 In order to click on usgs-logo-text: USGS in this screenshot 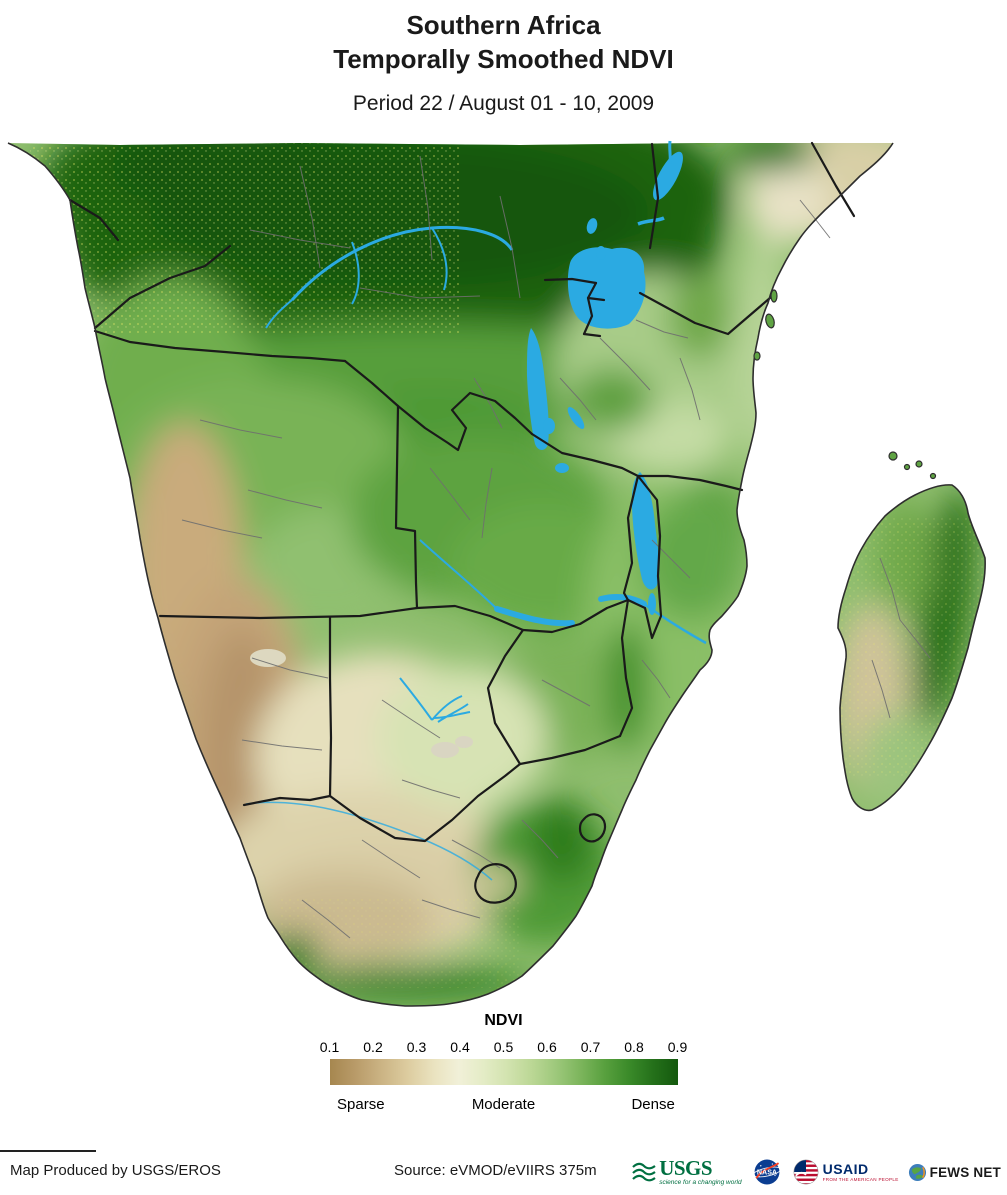, I will do `click(686, 1167)`.